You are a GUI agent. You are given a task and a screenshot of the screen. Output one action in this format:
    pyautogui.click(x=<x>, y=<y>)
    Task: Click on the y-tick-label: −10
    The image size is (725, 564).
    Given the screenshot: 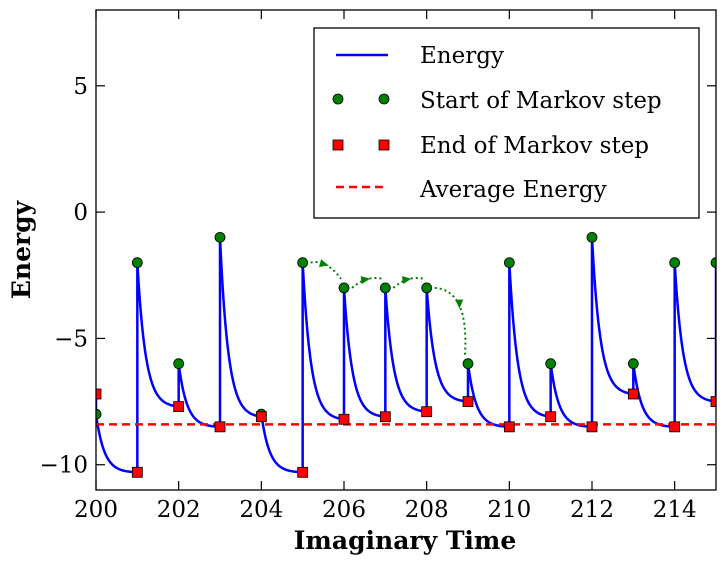 What is the action you would take?
    pyautogui.click(x=63, y=466)
    